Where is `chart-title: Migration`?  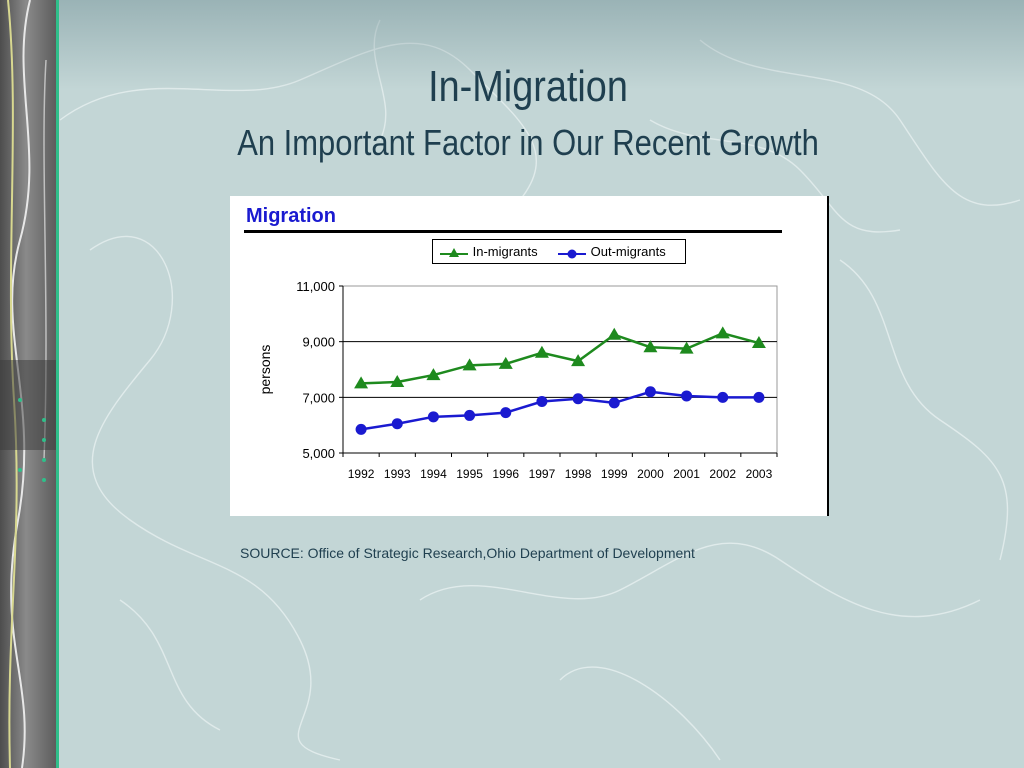 chart-title: Migration is located at coordinates (291, 216).